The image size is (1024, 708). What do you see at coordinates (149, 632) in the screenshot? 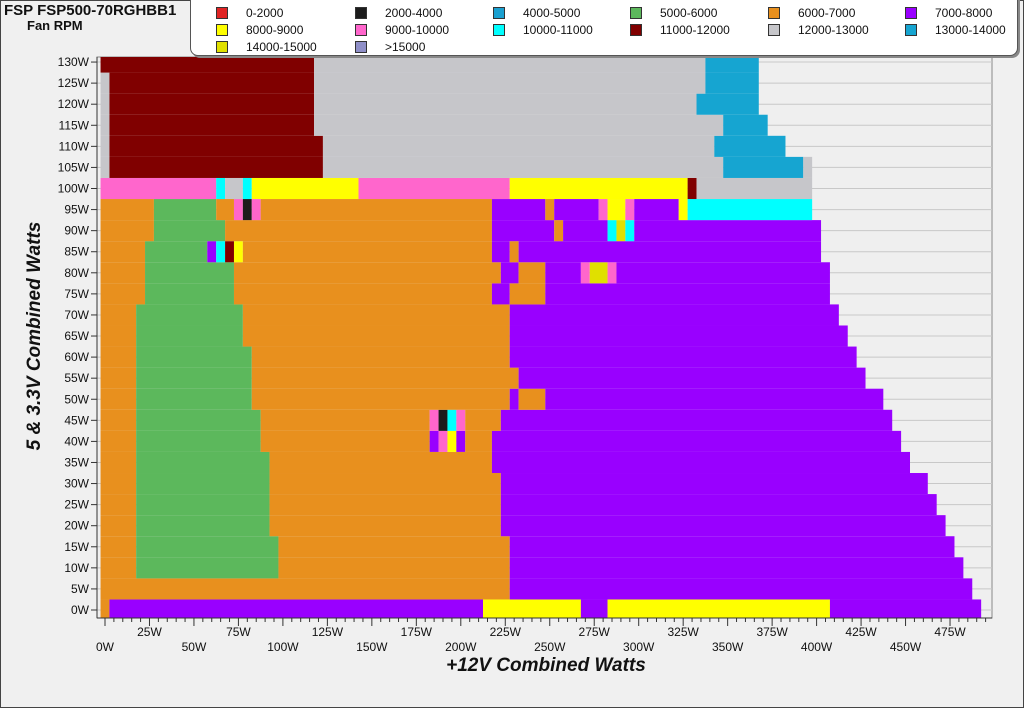
I see `x-tick-label: 25W` at bounding box center [149, 632].